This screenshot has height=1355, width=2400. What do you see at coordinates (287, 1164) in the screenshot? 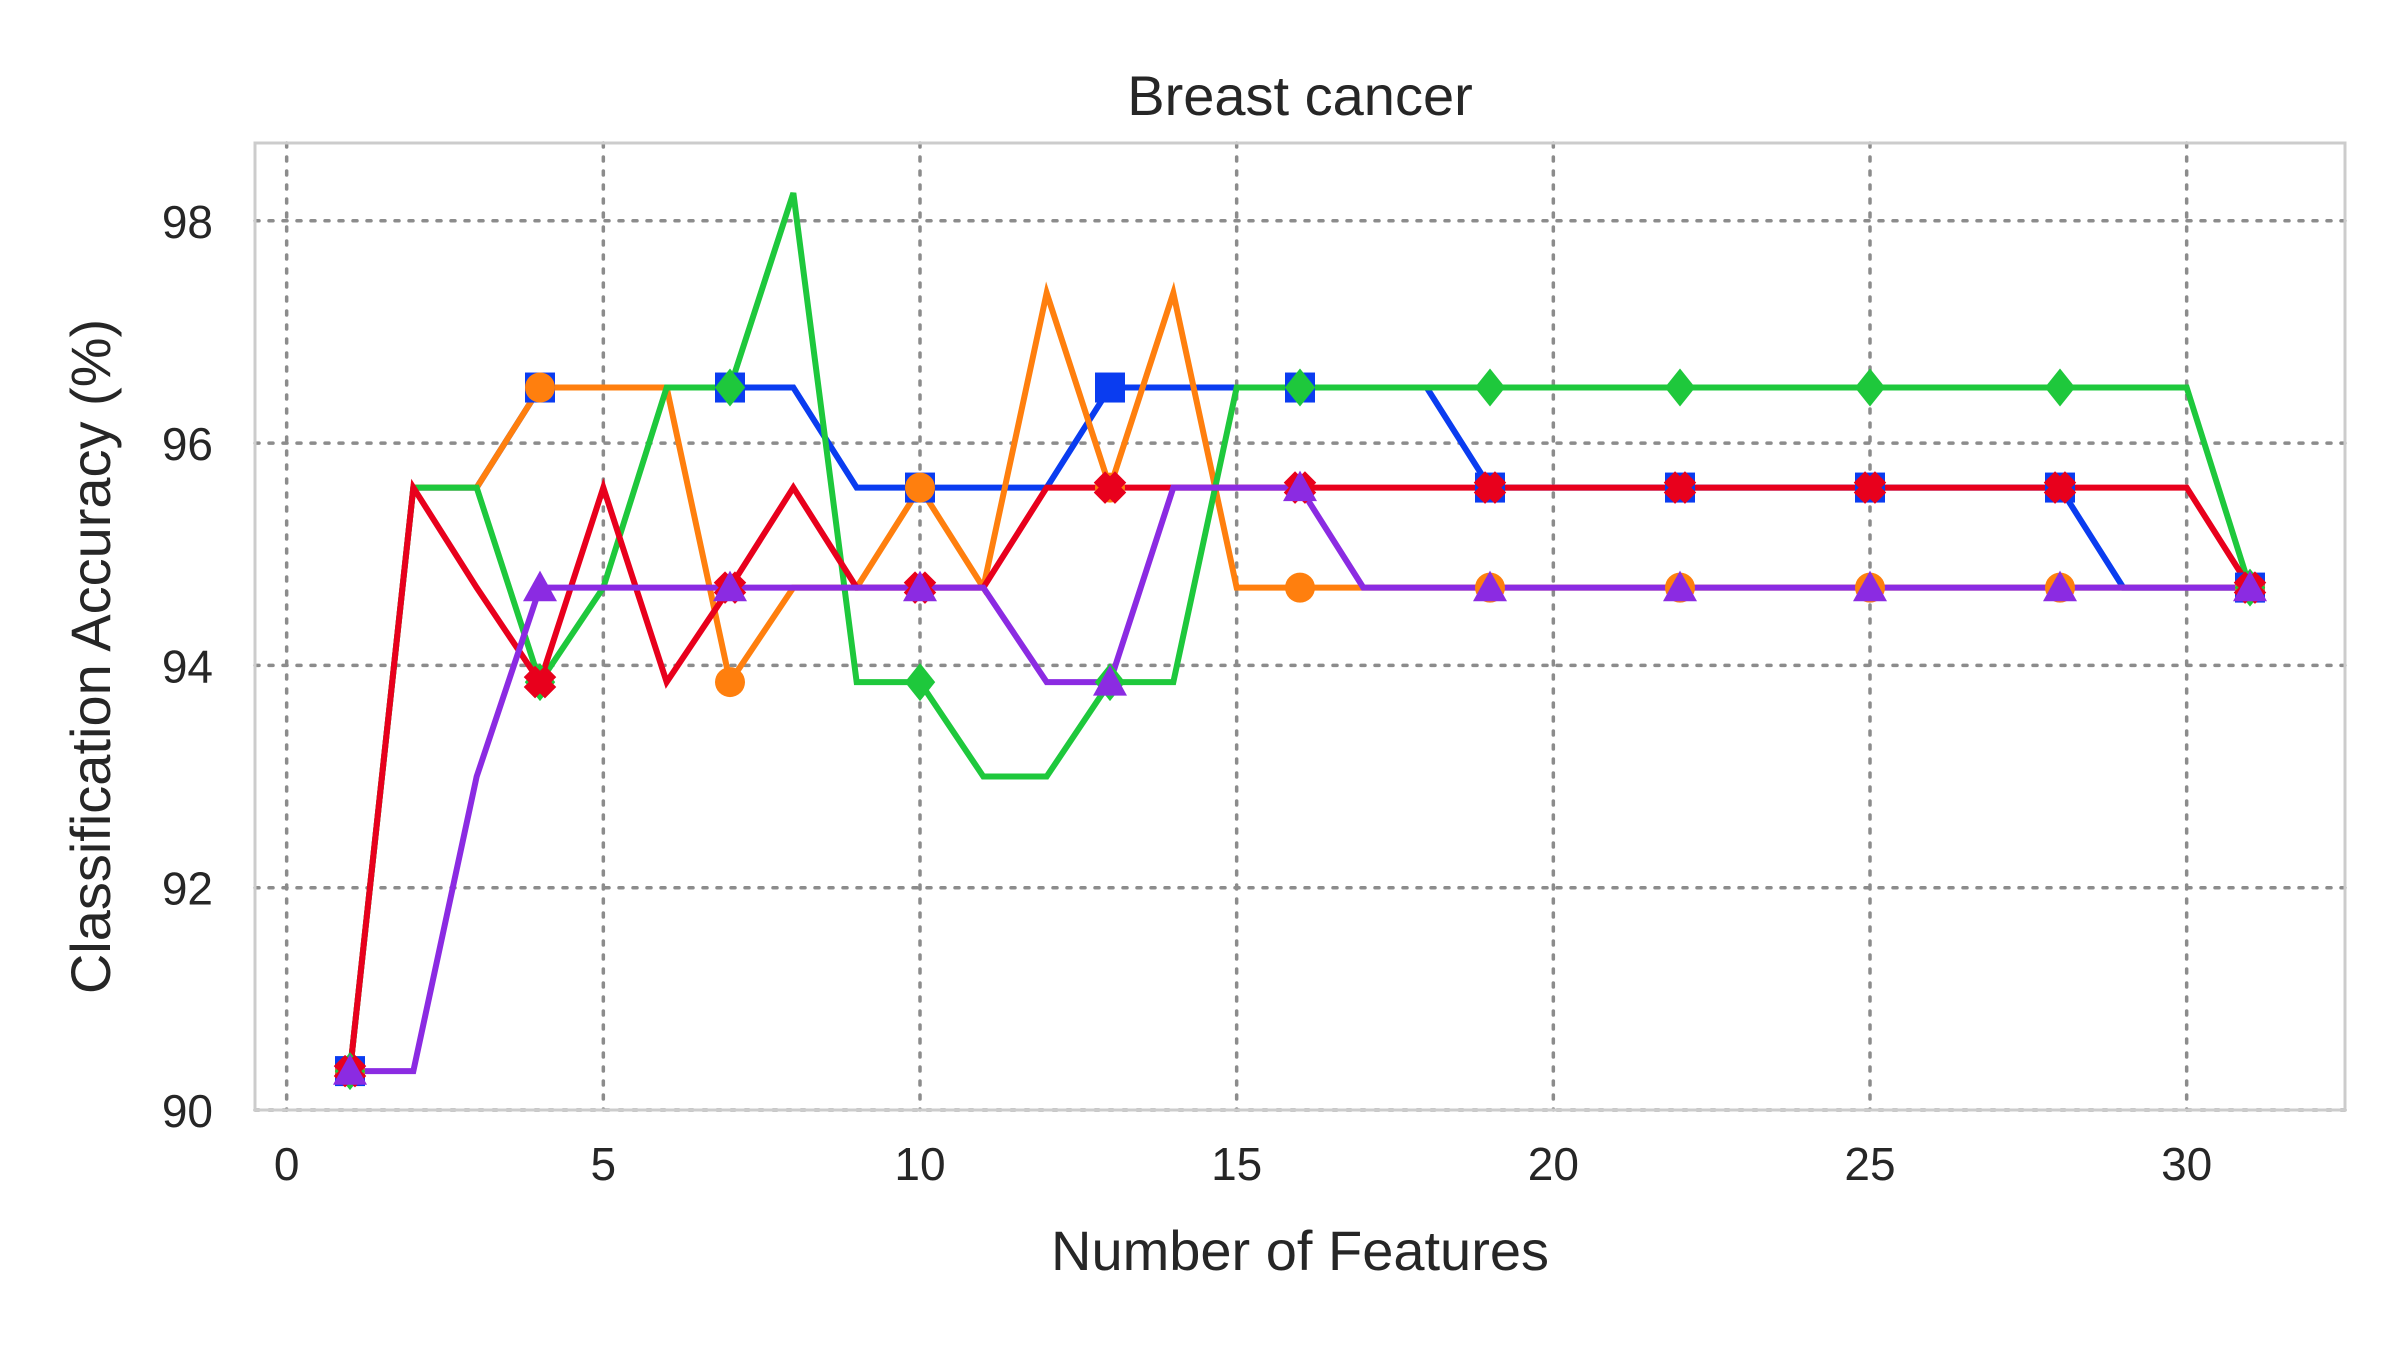
I see `x-tick-label: 0` at bounding box center [287, 1164].